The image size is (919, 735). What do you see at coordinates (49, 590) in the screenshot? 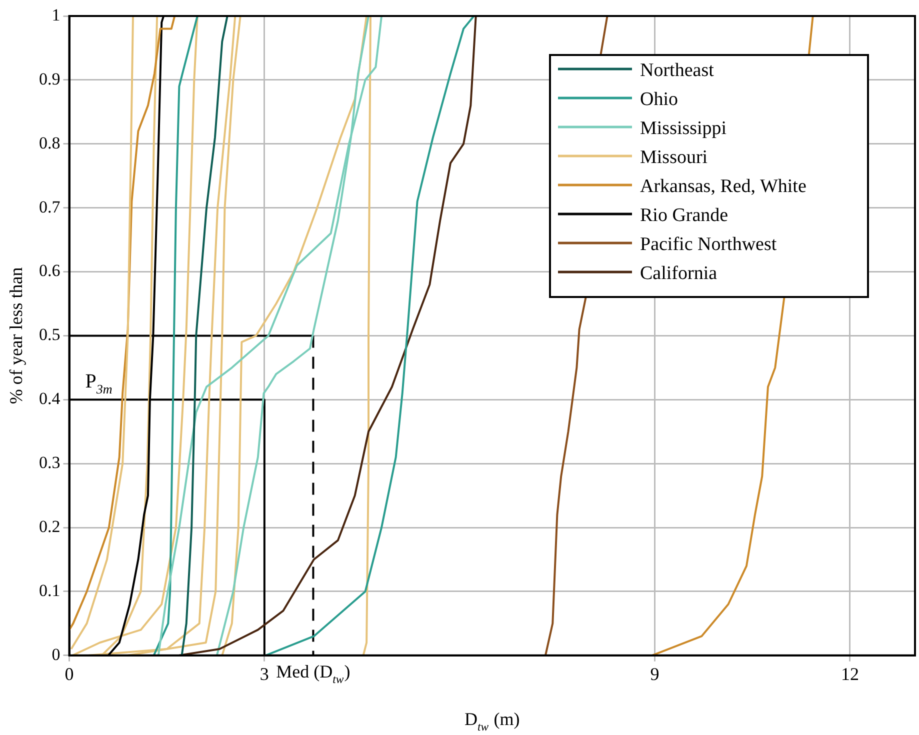
I see `y-tick-label: 0.1` at bounding box center [49, 590].